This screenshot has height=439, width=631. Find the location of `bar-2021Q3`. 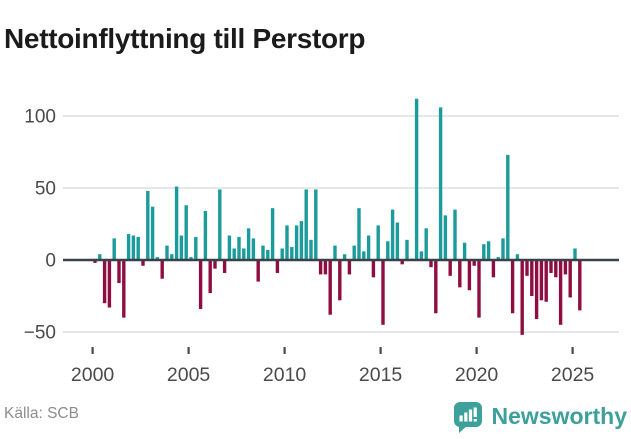

bar-2021Q3 is located at coordinates (508, 207).